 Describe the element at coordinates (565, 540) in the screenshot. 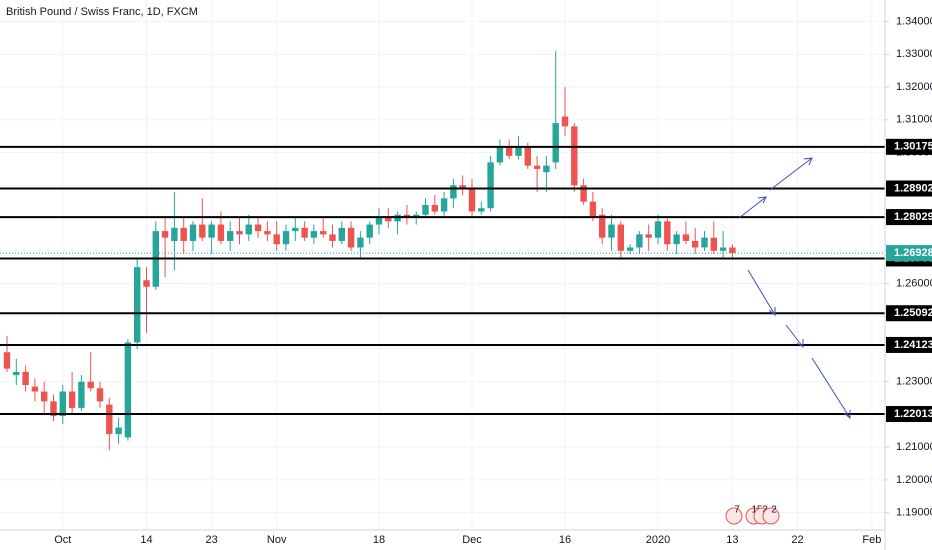

I see `x-tick-label: 16` at that location.